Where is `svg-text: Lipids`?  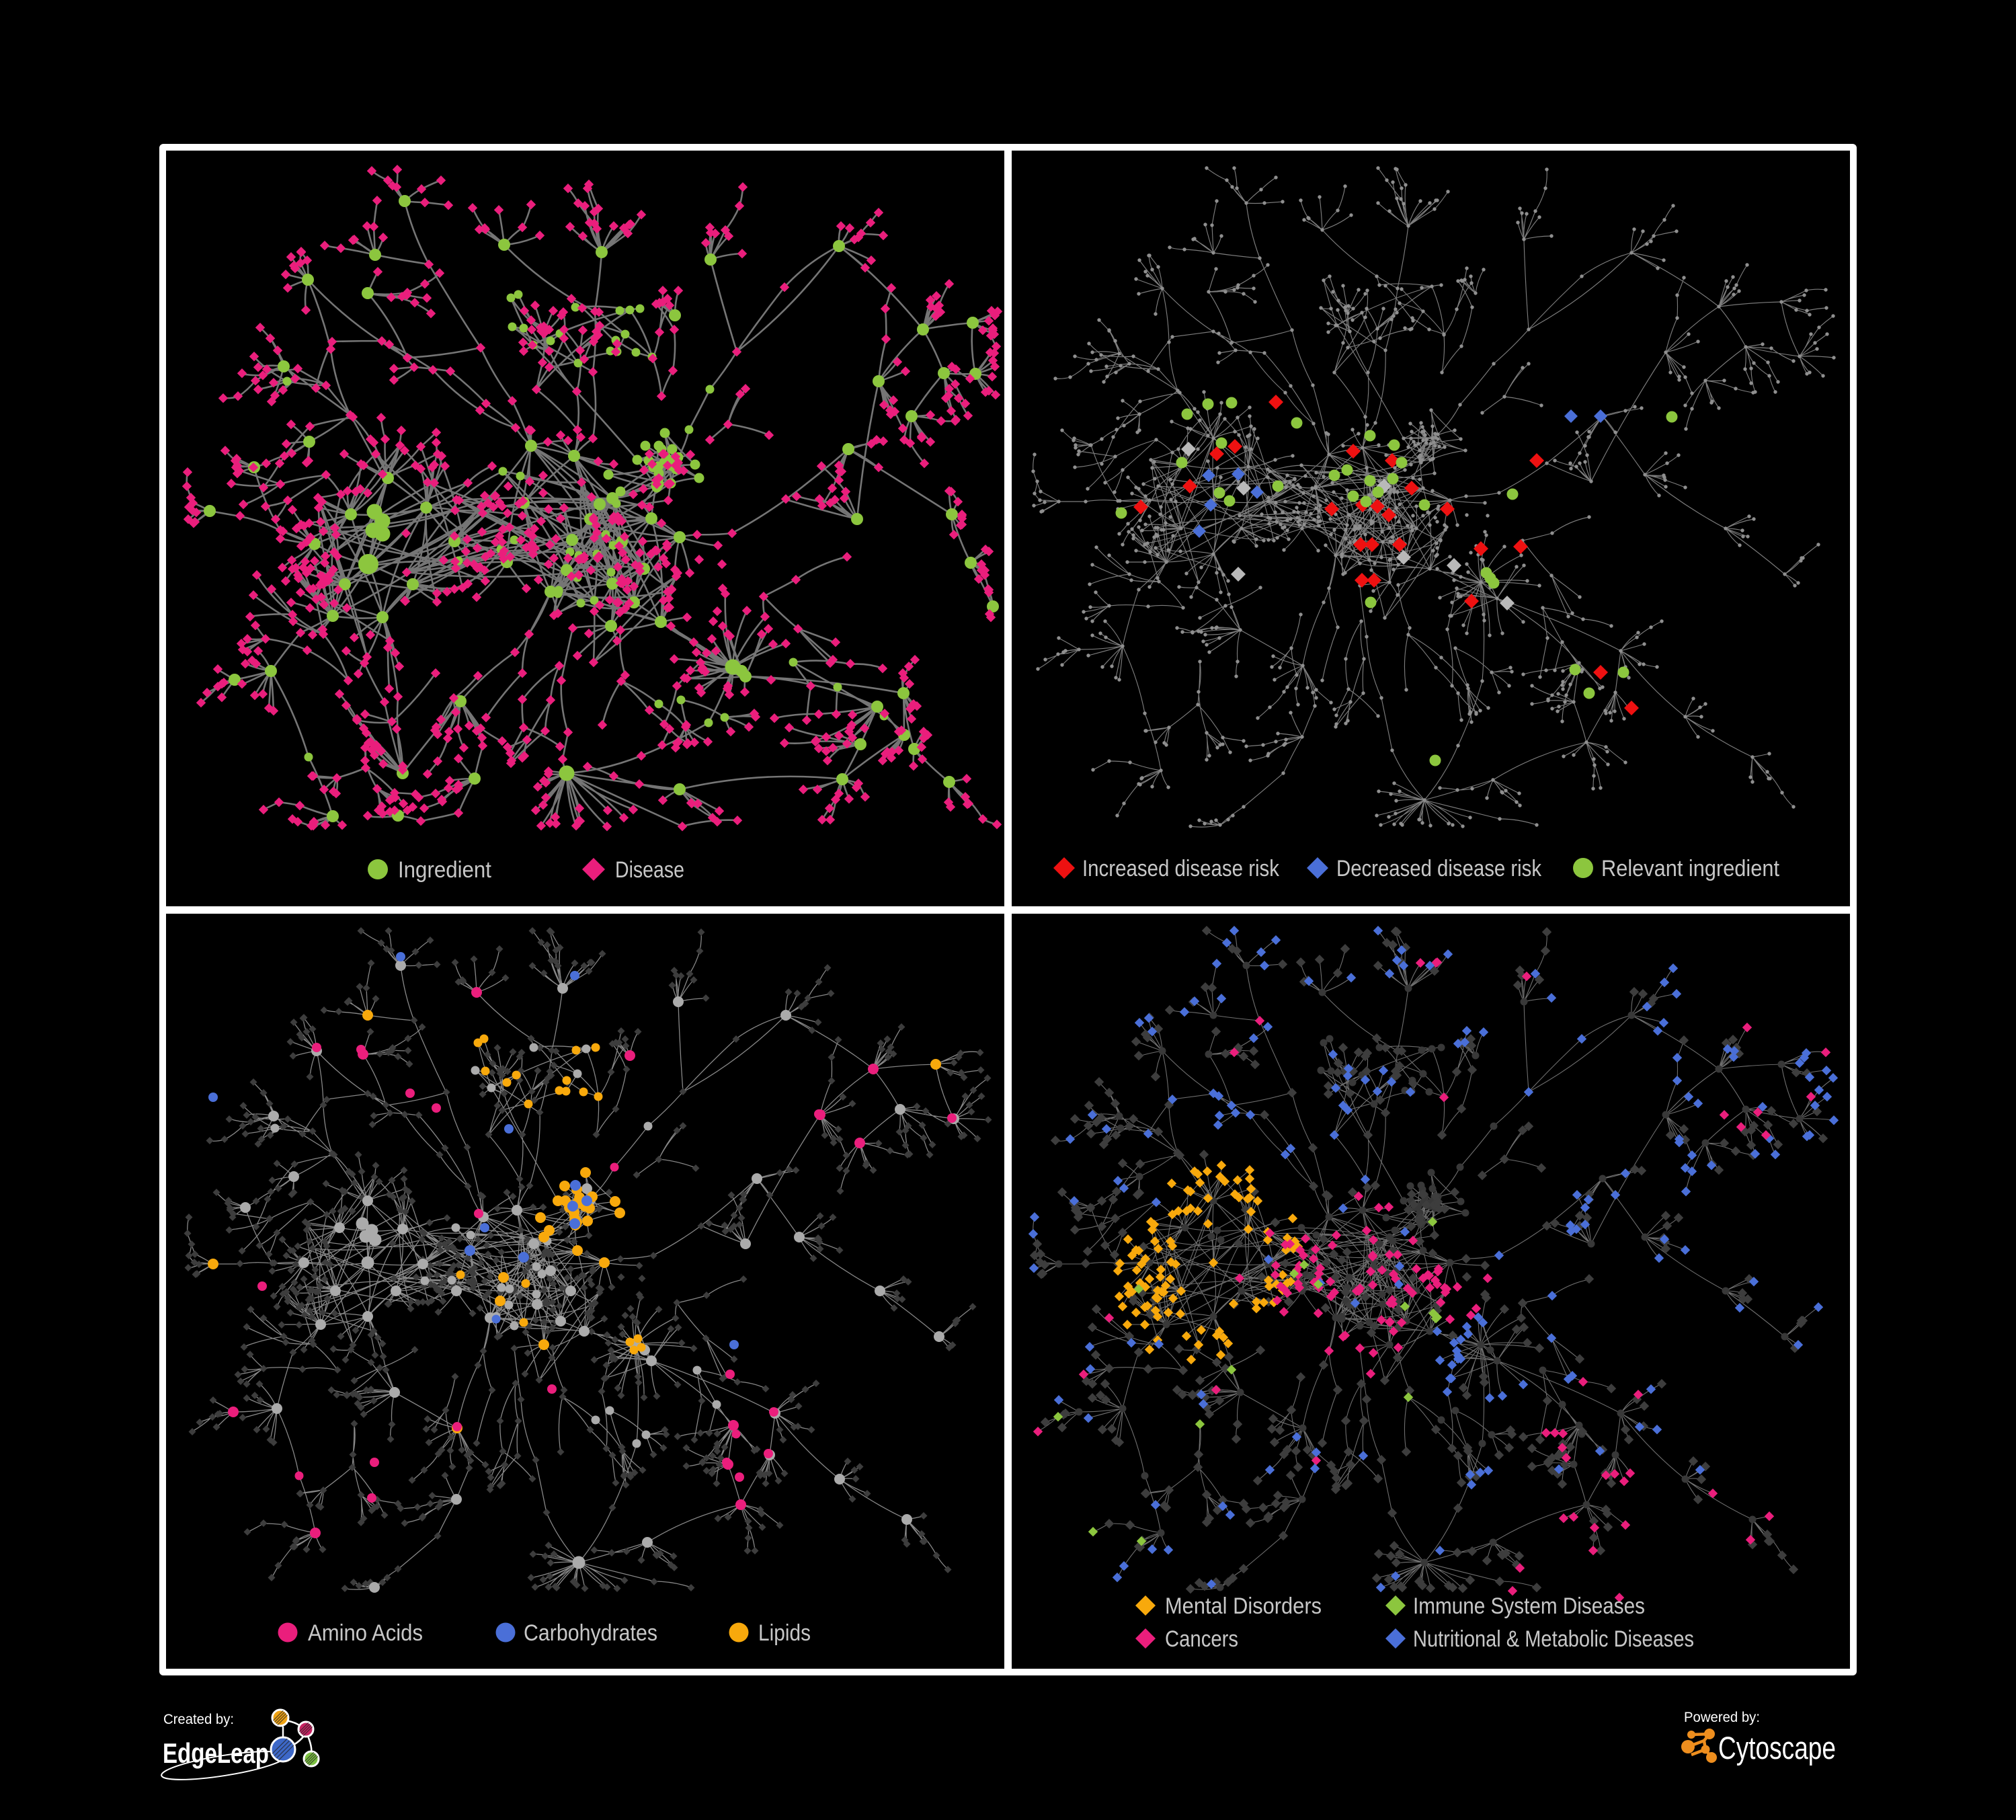
svg-text: Lipids is located at coordinates (784, 1633).